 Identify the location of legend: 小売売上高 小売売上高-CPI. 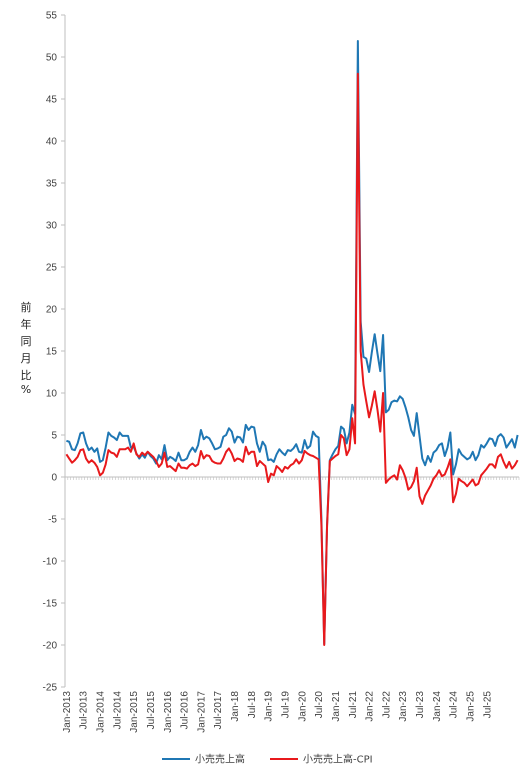
(267, 759).